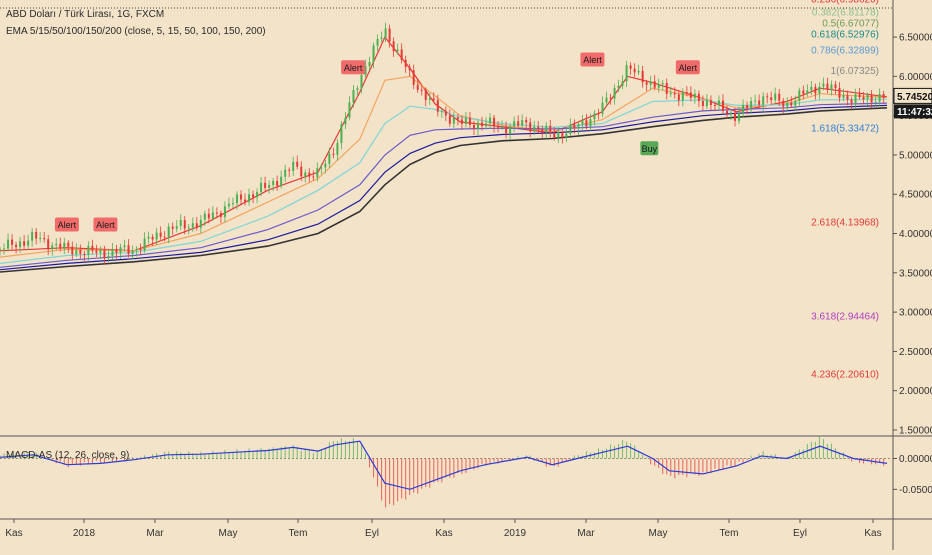  I want to click on price-tick-label: 2.00000, so click(915, 391).